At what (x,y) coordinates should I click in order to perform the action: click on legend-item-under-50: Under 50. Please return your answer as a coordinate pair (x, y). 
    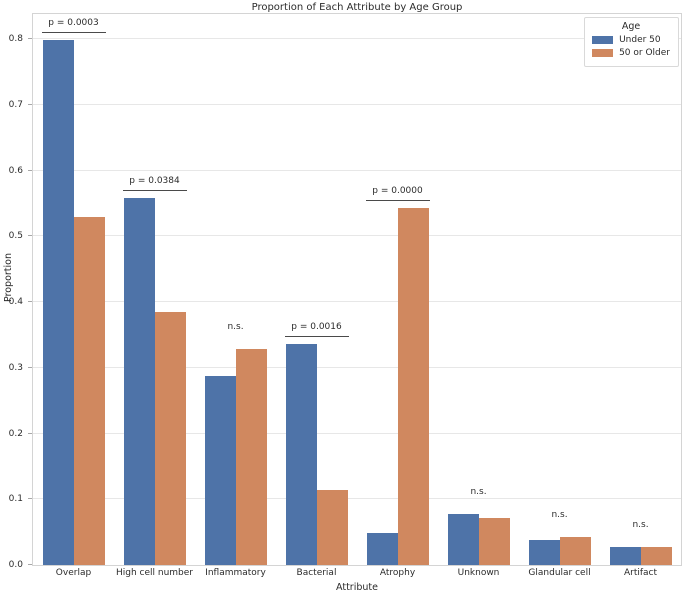
    Looking at the image, I should click on (631, 40).